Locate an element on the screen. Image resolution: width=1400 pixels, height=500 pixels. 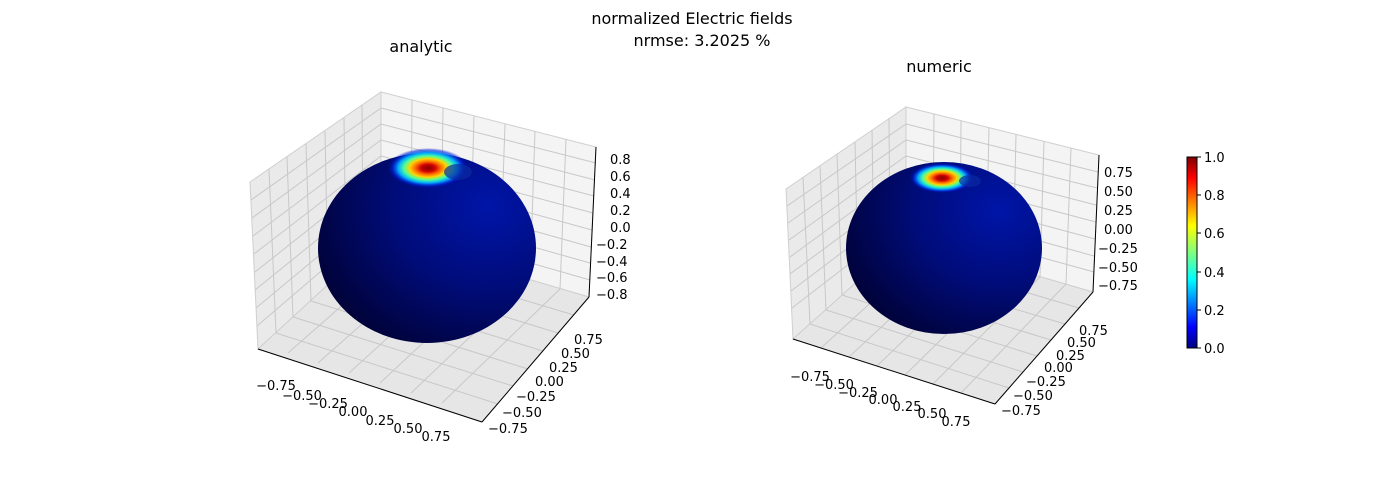
numeric-z-tick: −0.75 is located at coordinates (1118, 286).